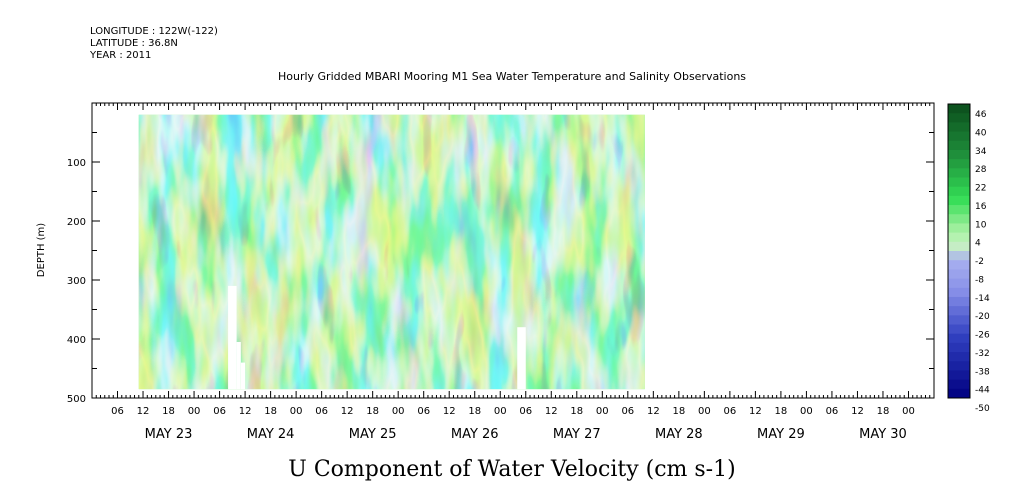 Image resolution: width=1009 pixels, height=504 pixels. What do you see at coordinates (982, 299) in the screenshot?
I see `colorbar-label: -14` at bounding box center [982, 299].